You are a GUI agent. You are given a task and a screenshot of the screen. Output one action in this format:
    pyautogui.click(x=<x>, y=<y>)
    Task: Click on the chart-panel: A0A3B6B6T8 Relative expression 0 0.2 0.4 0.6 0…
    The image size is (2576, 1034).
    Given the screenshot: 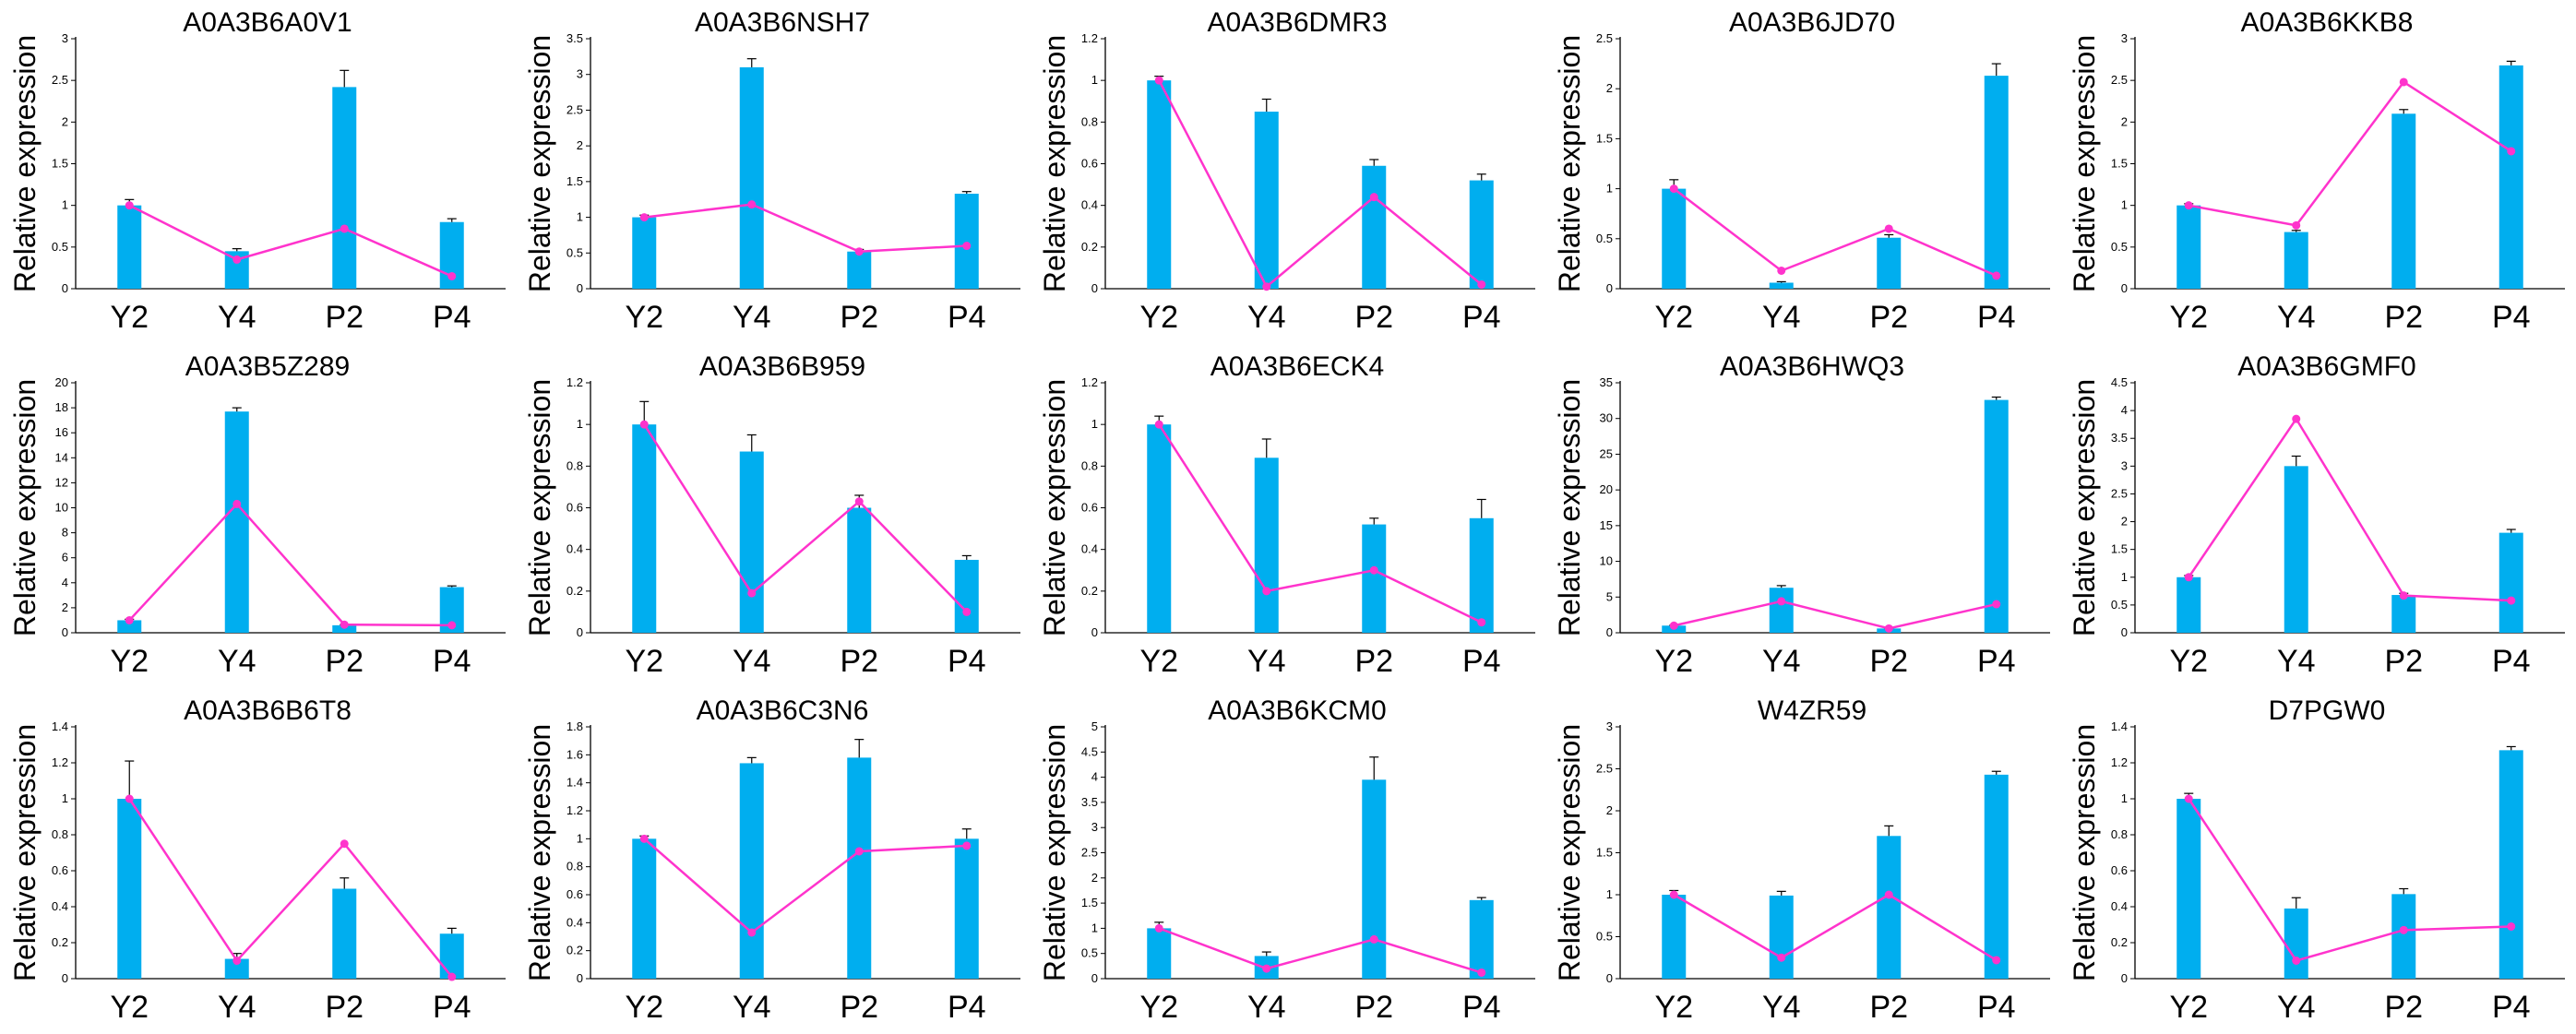 What is the action you would take?
    pyautogui.click(x=258, y=861)
    